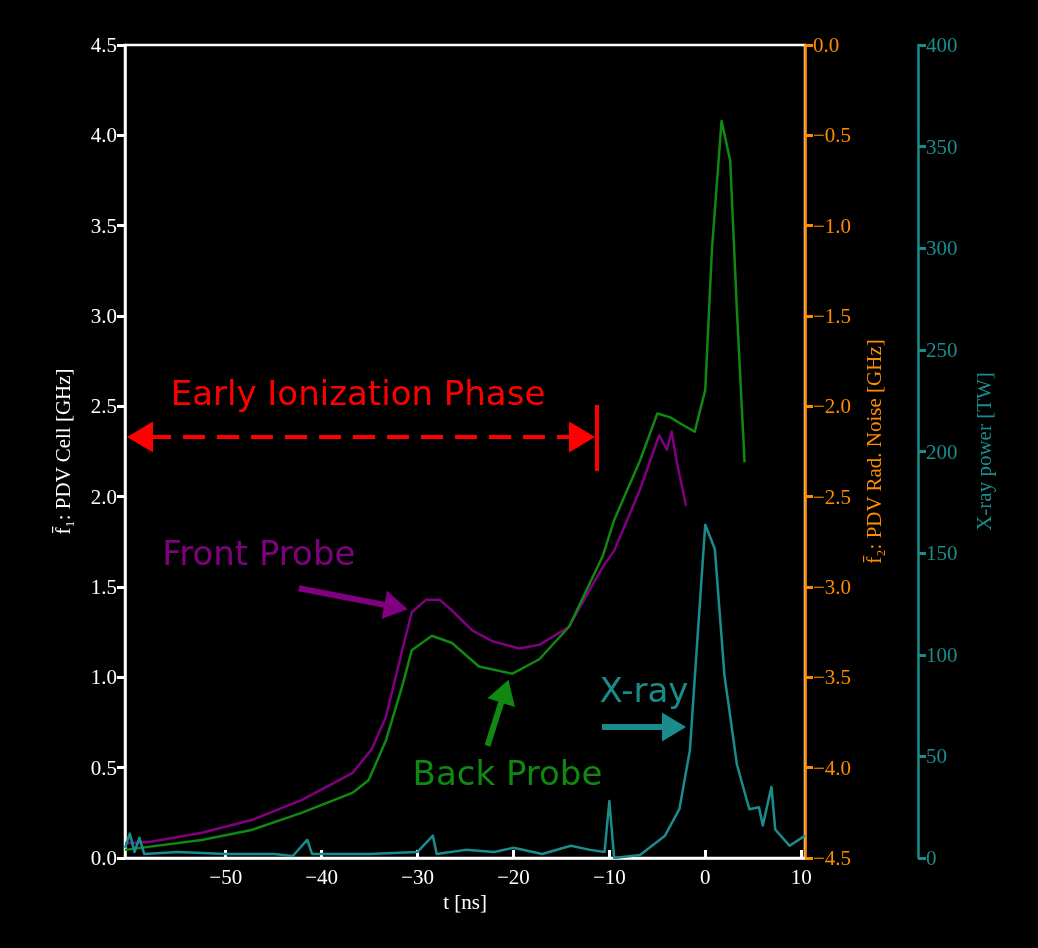 This screenshot has width=1038, height=948. Describe the element at coordinates (103, 135) in the screenshot. I see `y-tick-label: 4.0` at that location.